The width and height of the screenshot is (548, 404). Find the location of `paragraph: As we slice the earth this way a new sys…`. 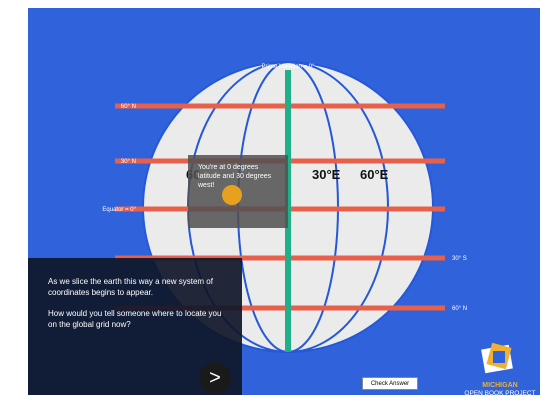

paragraph: As we slice the earth this way a new sys… is located at coordinates (130, 287).